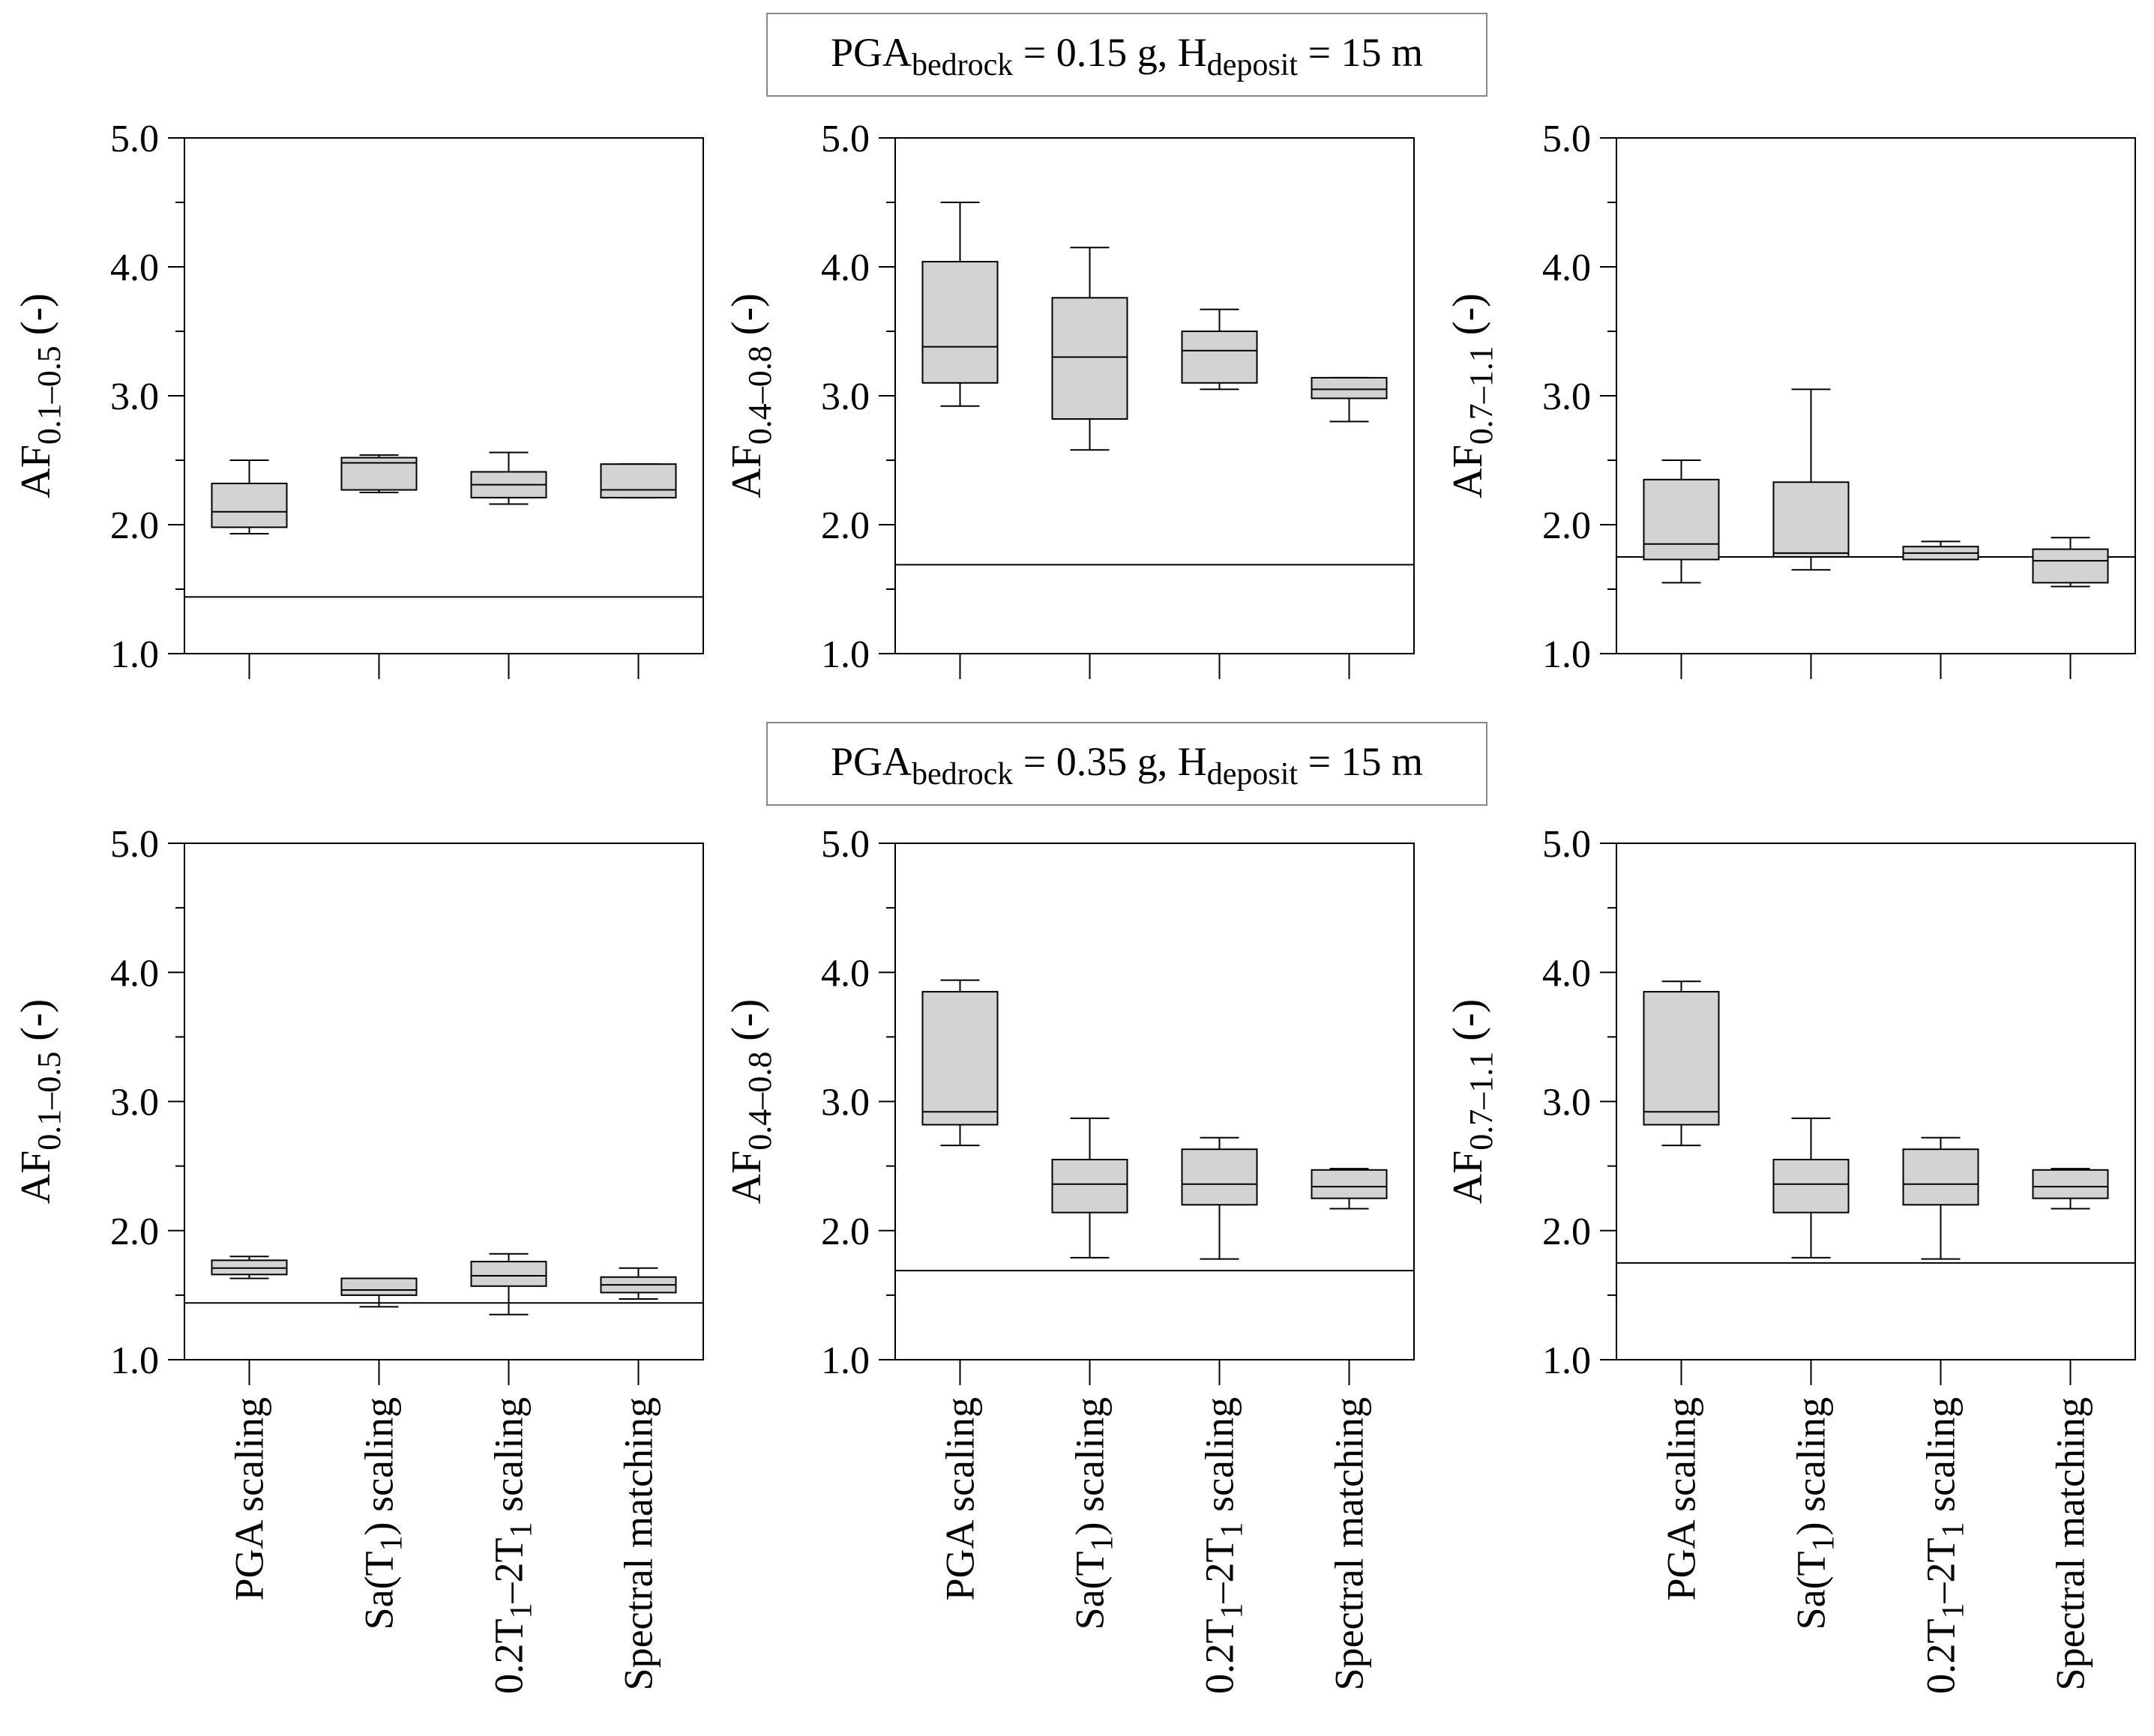 Image resolution: width=2154 pixels, height=1736 pixels. What do you see at coordinates (1566, 397) in the screenshot?
I see `panel-1-3-y-tick-label: 3.0` at bounding box center [1566, 397].